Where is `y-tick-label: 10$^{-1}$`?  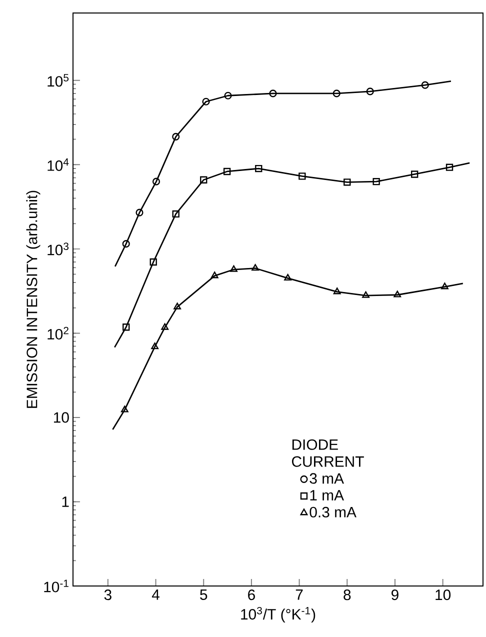 y-tick-label: 10$^{-1}$ is located at coordinates (56, 586).